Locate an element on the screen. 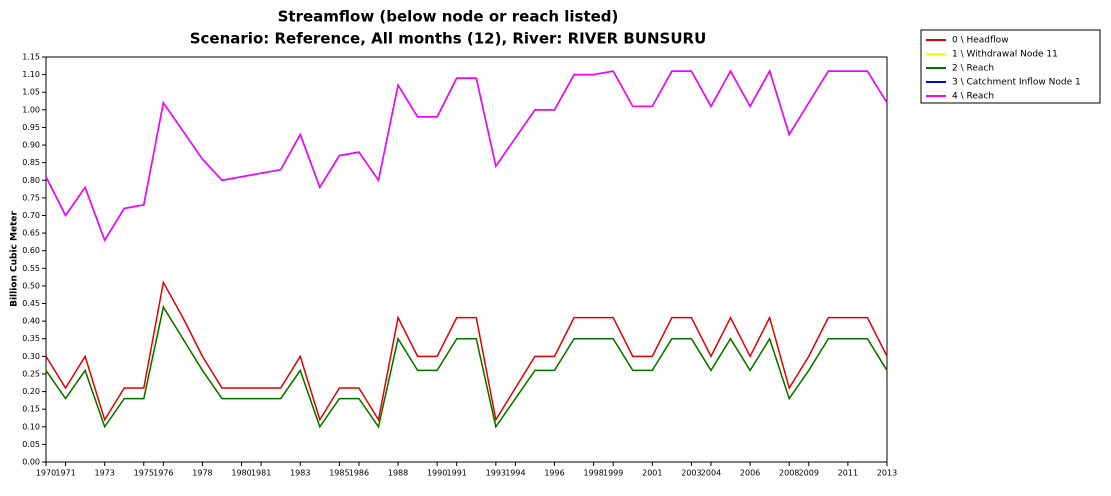 The image size is (1111, 496). x-tick-label: 1996 is located at coordinates (554, 473).